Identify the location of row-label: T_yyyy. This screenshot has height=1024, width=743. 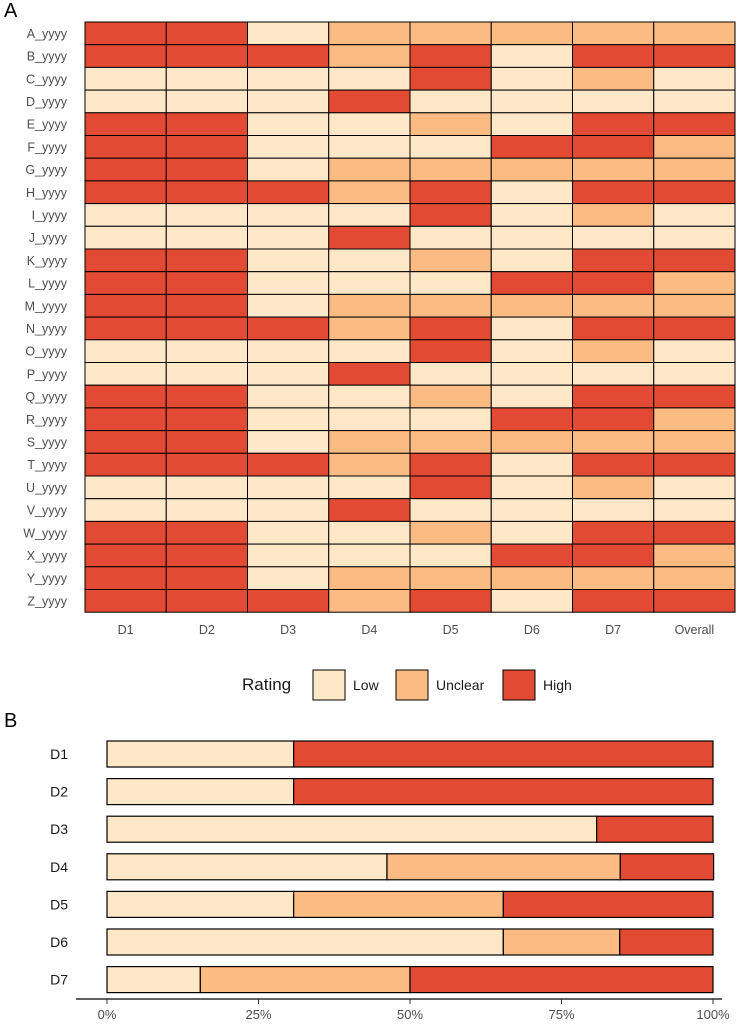
(47, 465).